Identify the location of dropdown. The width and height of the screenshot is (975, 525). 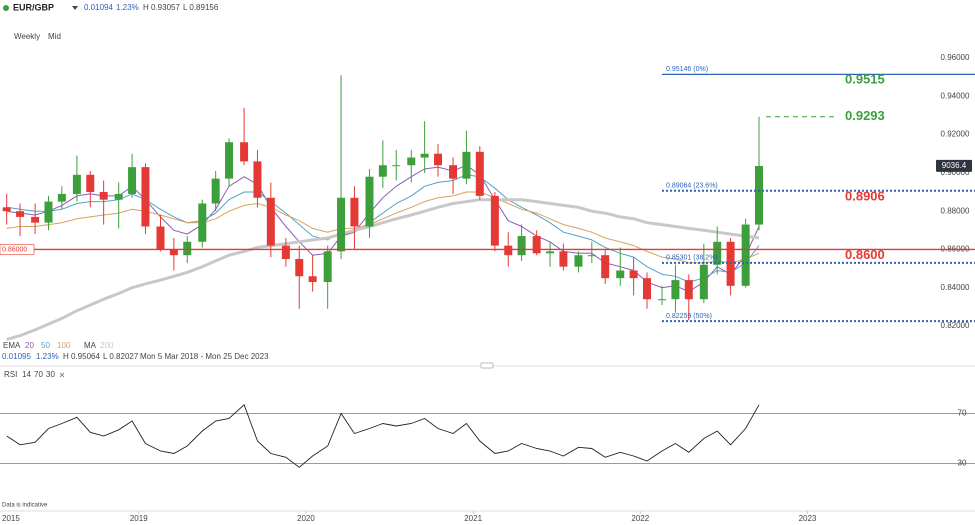
(75, 8).